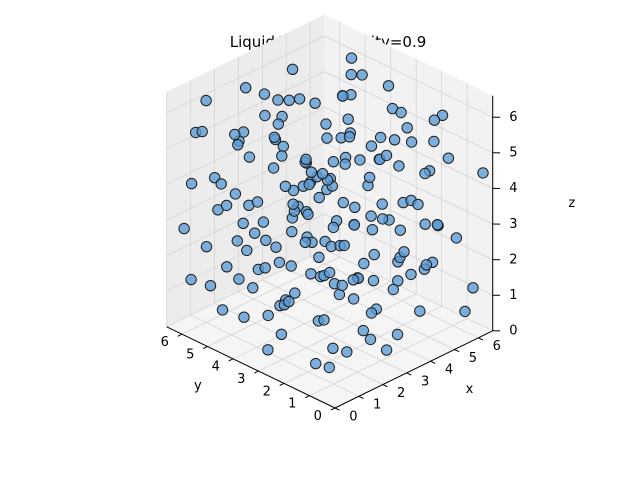  What do you see at coordinates (353, 416) in the screenshot?
I see `x-tick-label: 0` at bounding box center [353, 416].